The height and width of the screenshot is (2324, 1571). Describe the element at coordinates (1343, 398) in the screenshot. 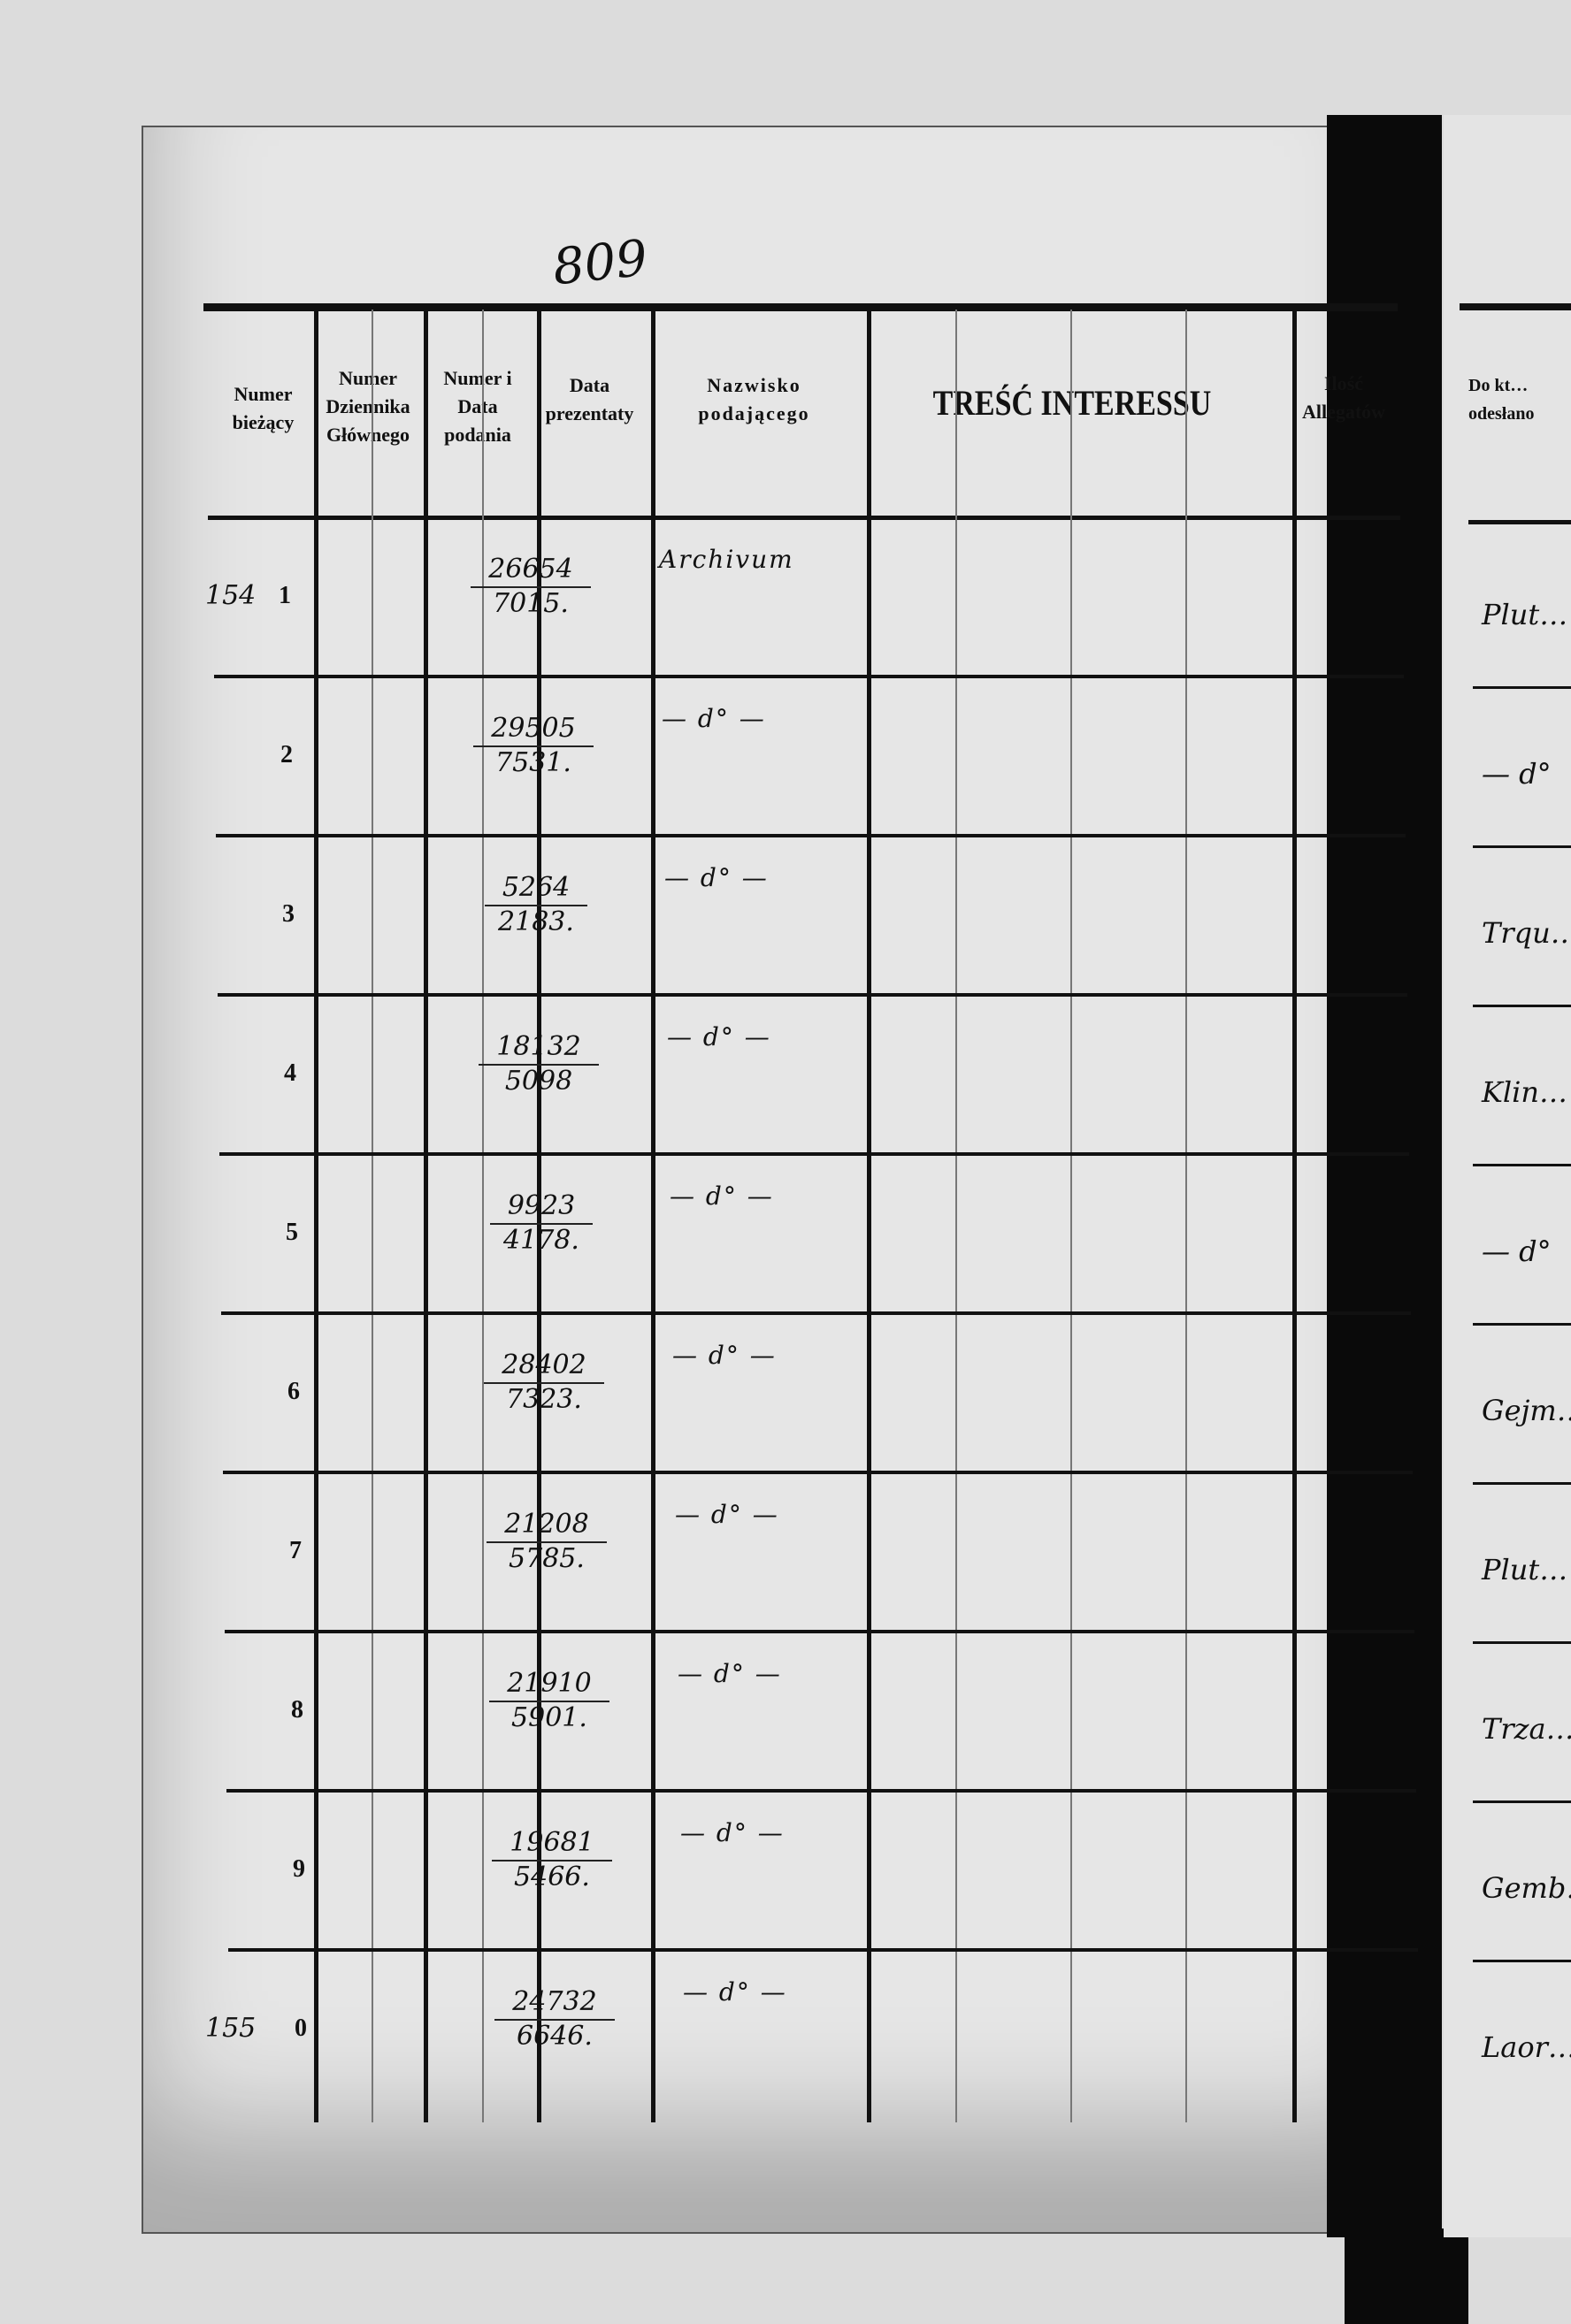

I see `header-ilosc-allegatow: Ilość Allegatów` at that location.